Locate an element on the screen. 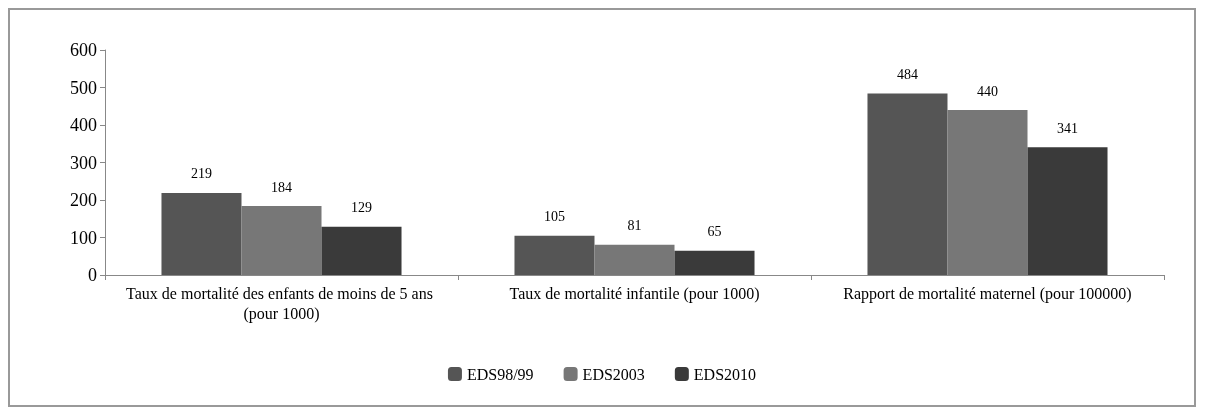  data-label: 65 is located at coordinates (714, 232).